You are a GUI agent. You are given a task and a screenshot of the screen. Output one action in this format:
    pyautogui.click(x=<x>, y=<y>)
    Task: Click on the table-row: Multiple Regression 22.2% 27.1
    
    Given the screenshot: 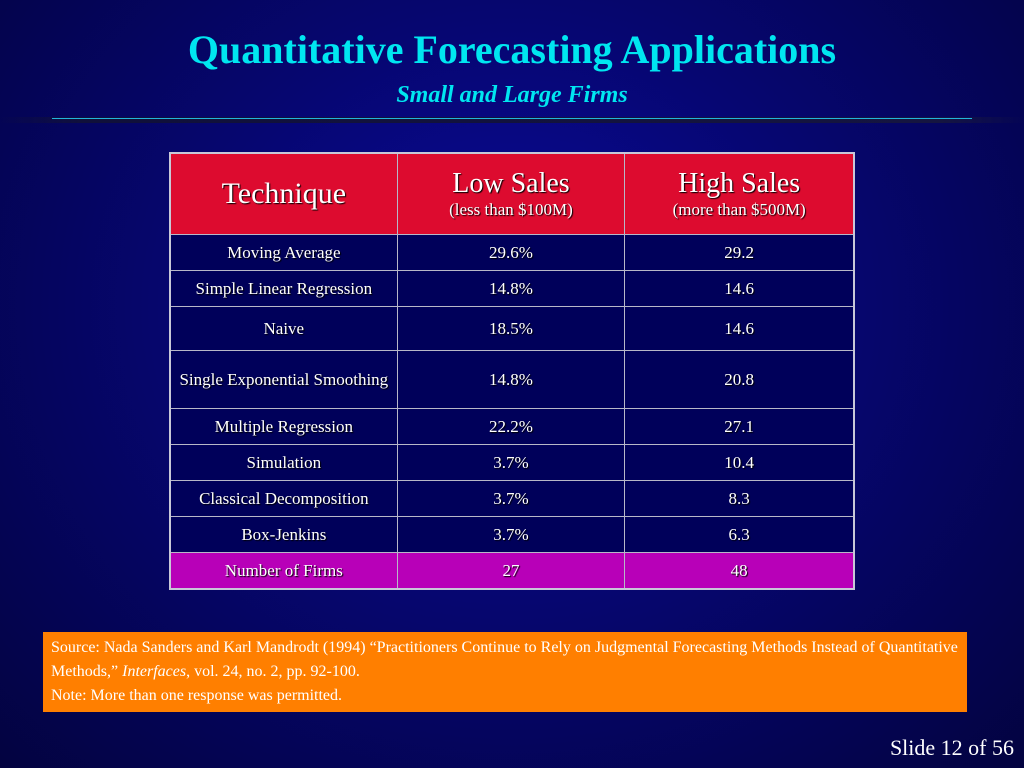 What is the action you would take?
    pyautogui.click(x=512, y=426)
    